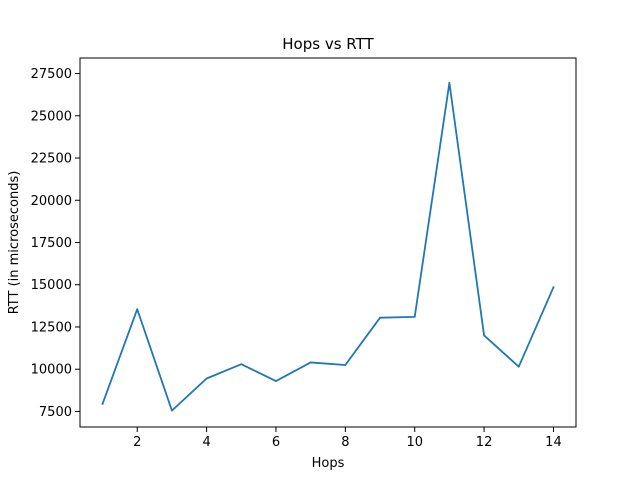 Image resolution: width=640 pixels, height=480 pixels. I want to click on x-axis-title: Hops, so click(328, 463).